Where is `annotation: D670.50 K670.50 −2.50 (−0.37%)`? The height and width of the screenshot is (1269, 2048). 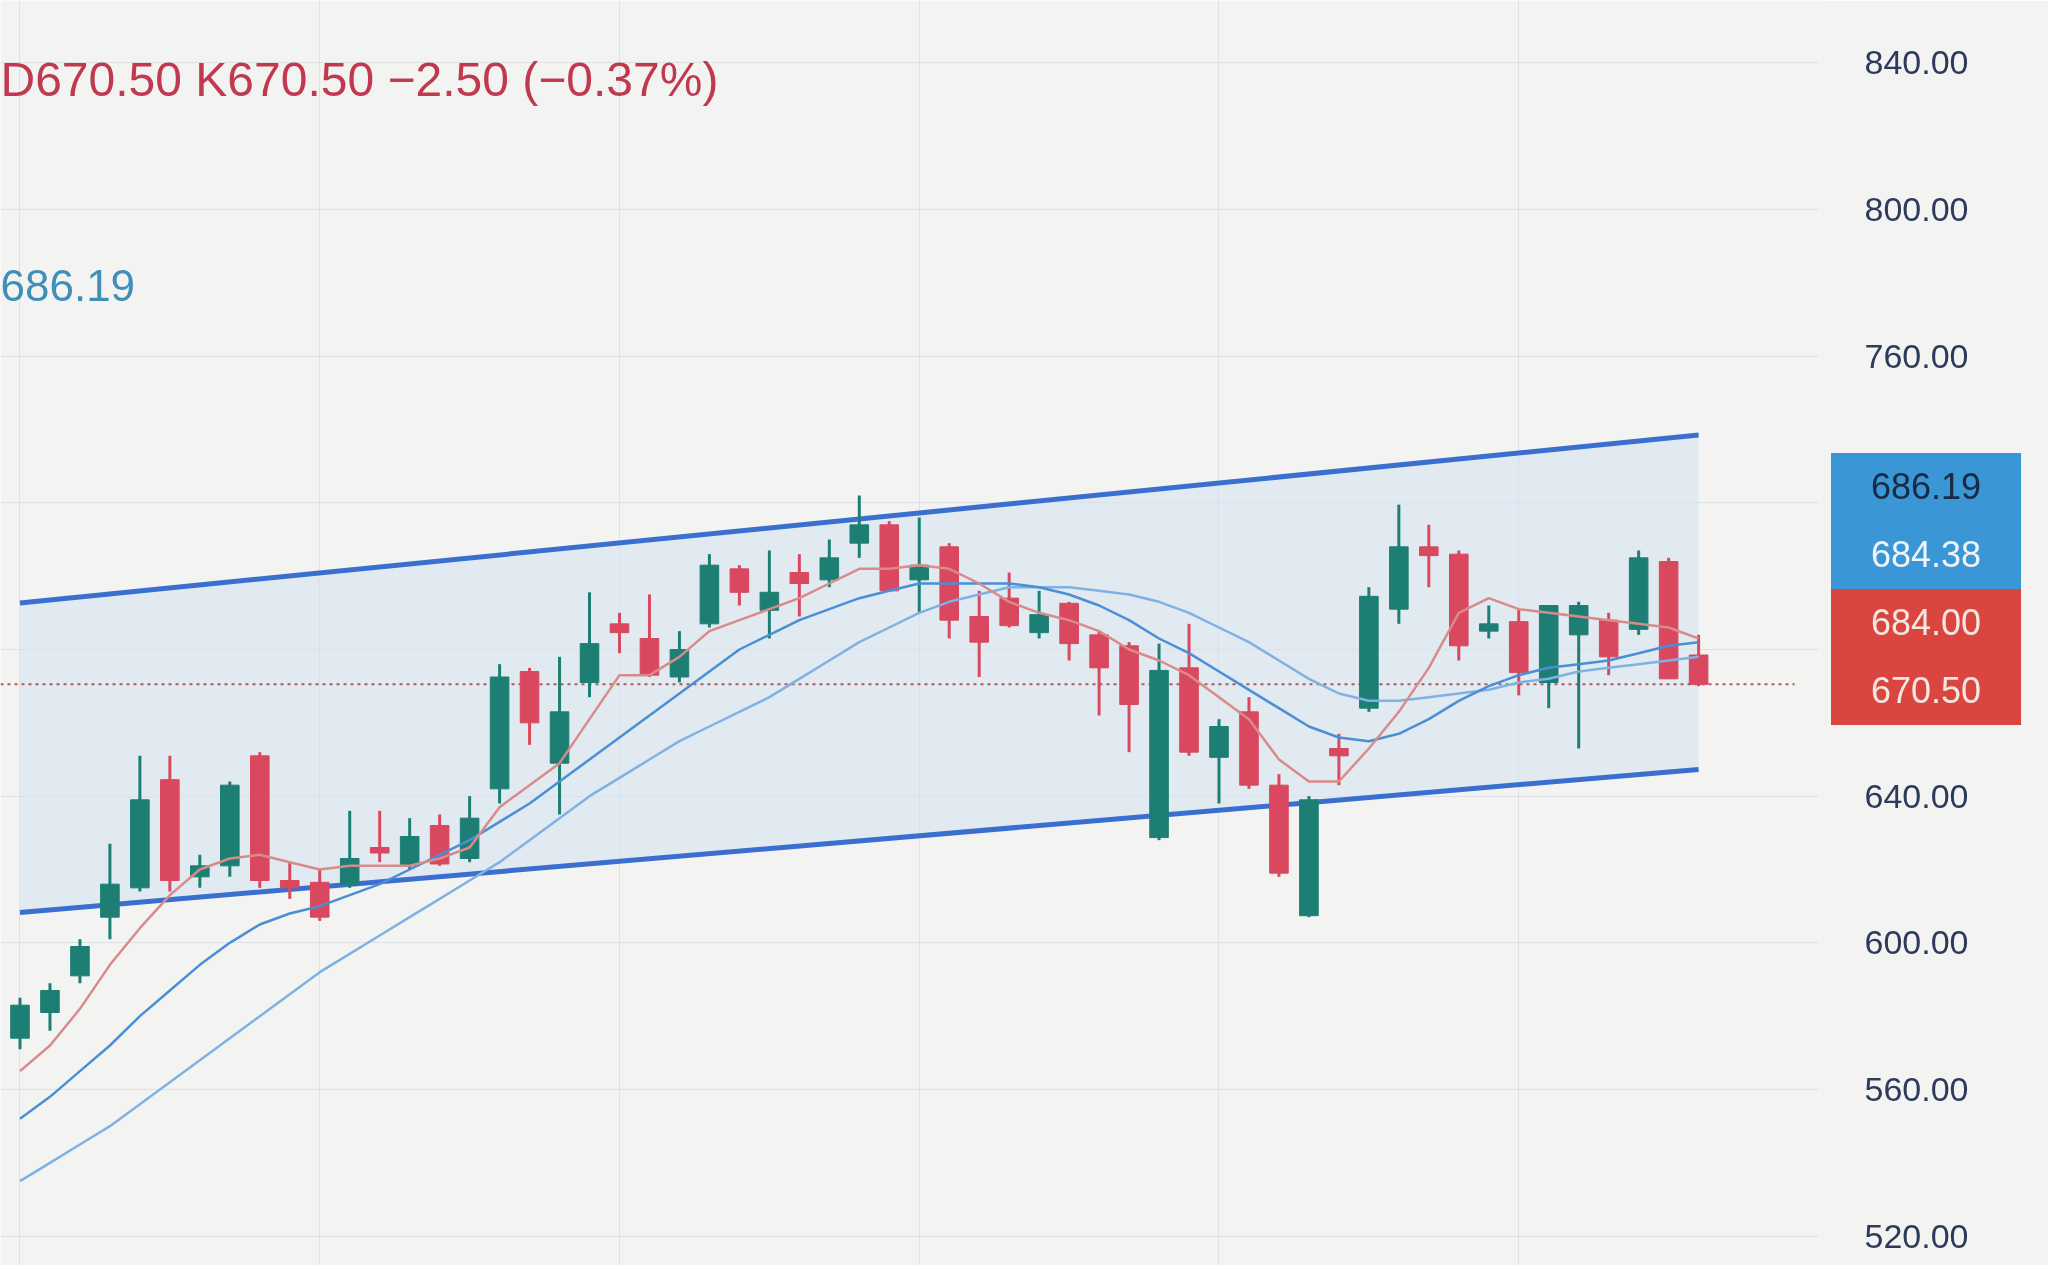 annotation: D670.50 K670.50 −2.50 (−0.37%) is located at coordinates (359, 79).